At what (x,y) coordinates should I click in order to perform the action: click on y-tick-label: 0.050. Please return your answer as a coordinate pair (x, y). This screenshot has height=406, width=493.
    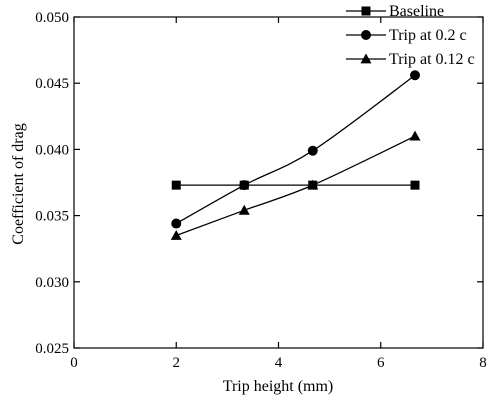
    Looking at the image, I should click on (52, 18).